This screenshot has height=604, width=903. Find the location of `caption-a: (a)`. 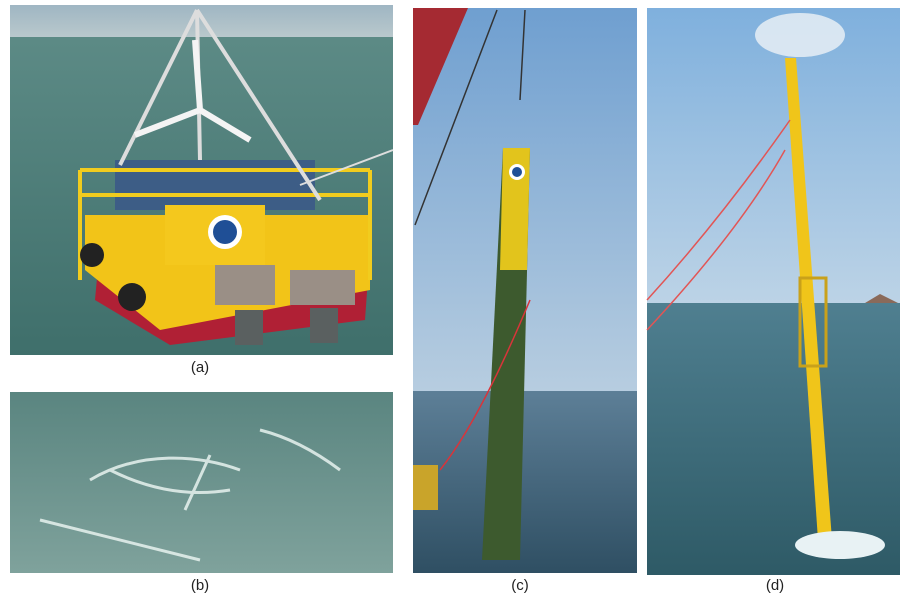

caption-a: (a) is located at coordinates (200, 367).